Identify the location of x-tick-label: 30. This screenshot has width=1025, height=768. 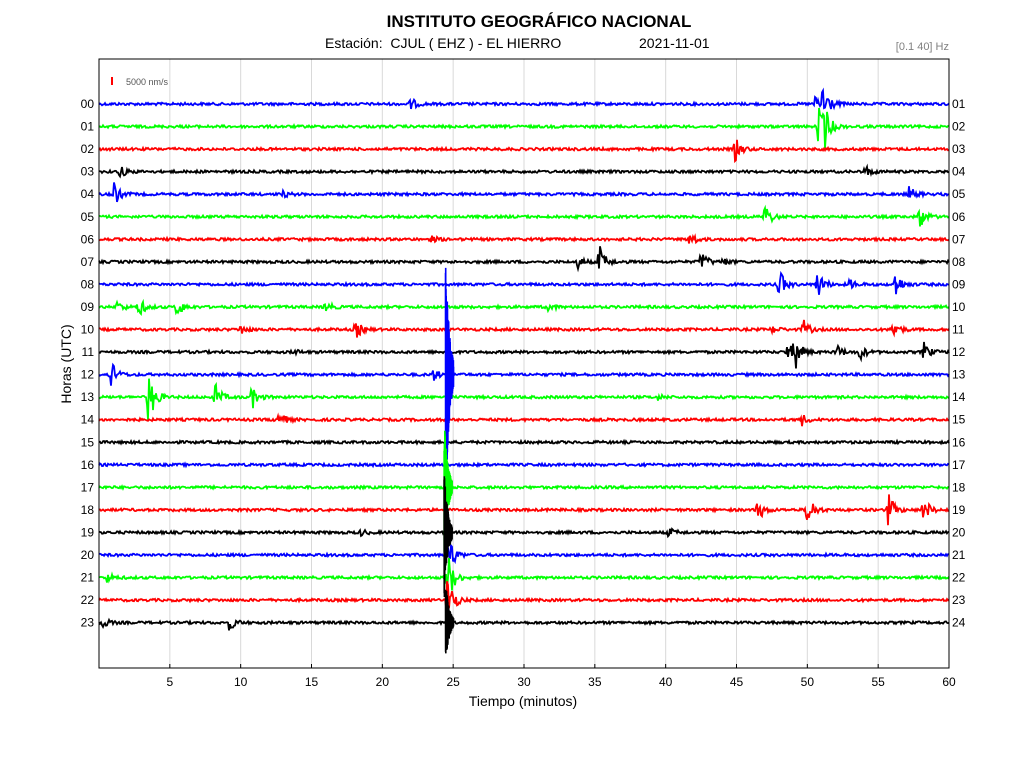
(524, 682).